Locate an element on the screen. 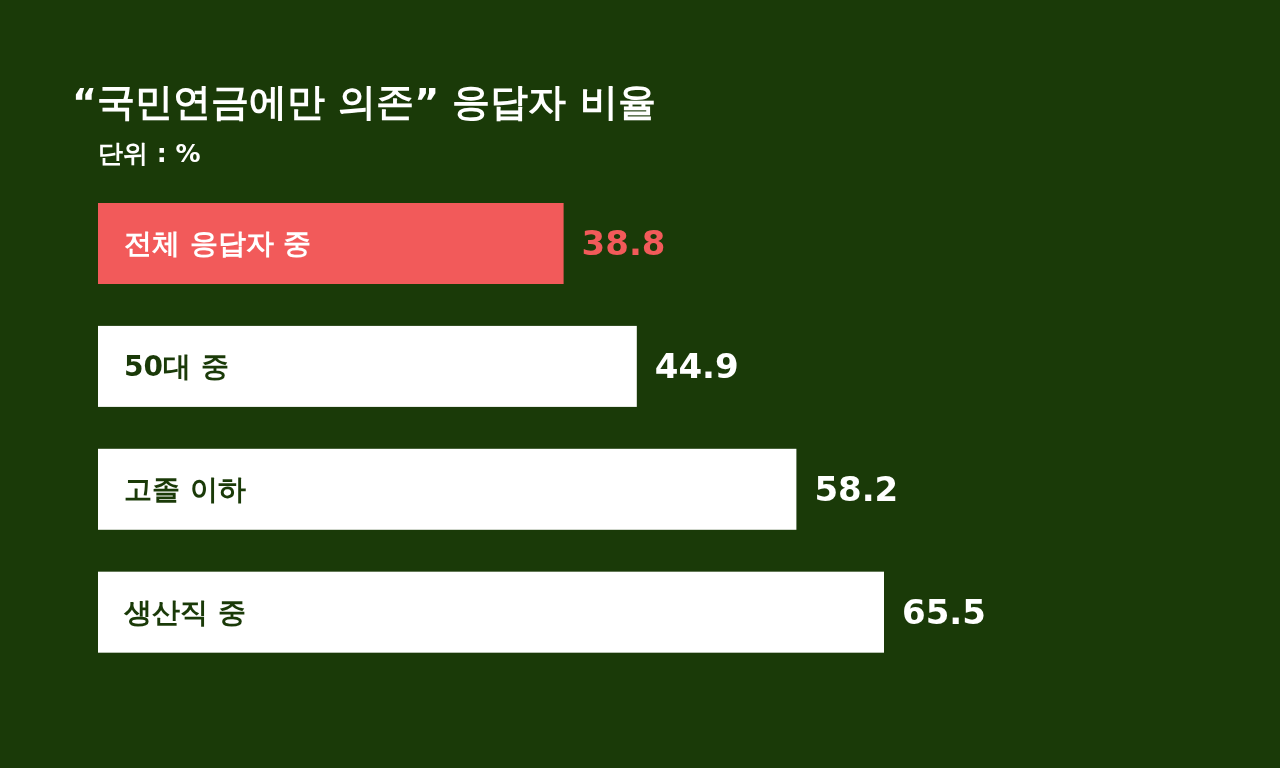 Image resolution: width=1280 pixels, height=768 pixels. y-tick-label: 50대 중 is located at coordinates (176, 367).